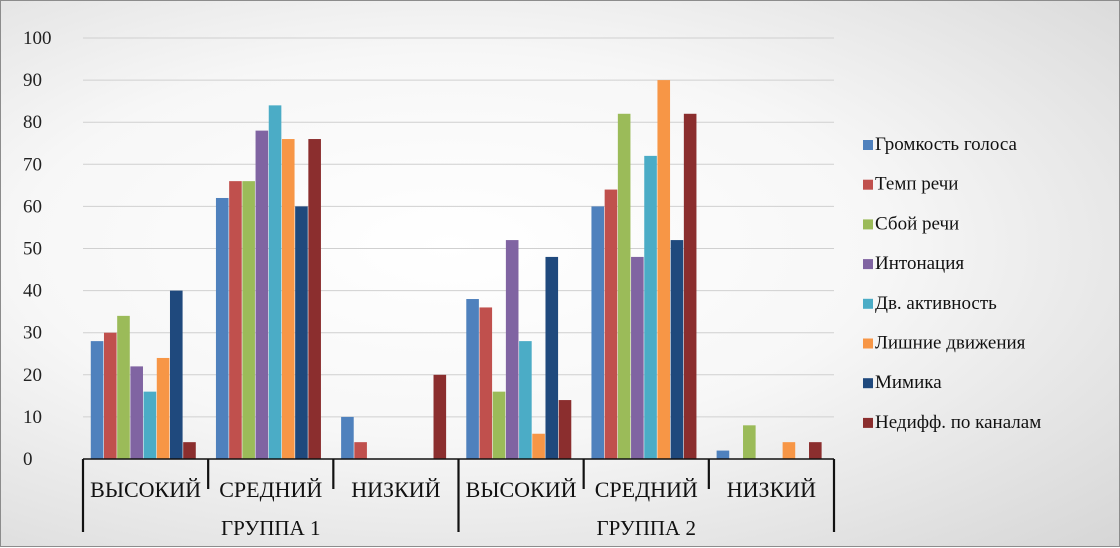 Image resolution: width=1120 pixels, height=548 pixels. What do you see at coordinates (946, 144) in the screenshot?
I see `legend-label: Громкость голоса` at bounding box center [946, 144].